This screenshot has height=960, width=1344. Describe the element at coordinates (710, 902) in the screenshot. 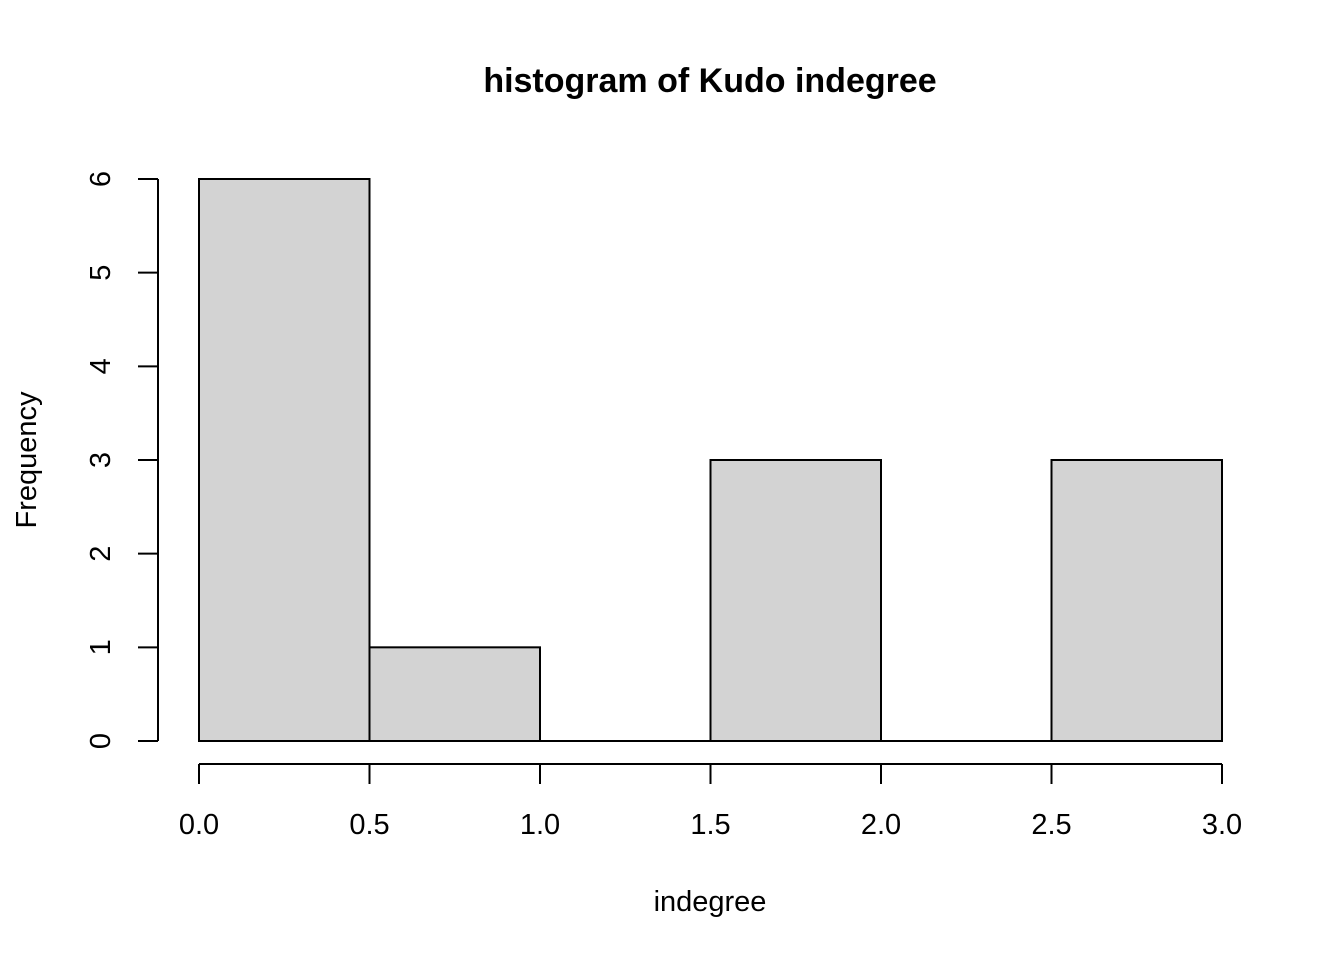

I see `x-axis-label: indegree` at that location.